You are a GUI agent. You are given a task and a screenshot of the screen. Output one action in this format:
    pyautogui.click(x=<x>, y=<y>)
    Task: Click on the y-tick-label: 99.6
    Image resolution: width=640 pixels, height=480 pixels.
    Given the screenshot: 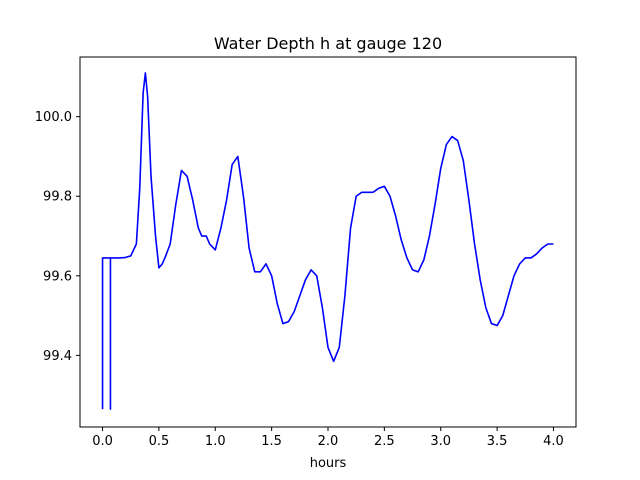 What is the action you would take?
    pyautogui.click(x=57, y=276)
    